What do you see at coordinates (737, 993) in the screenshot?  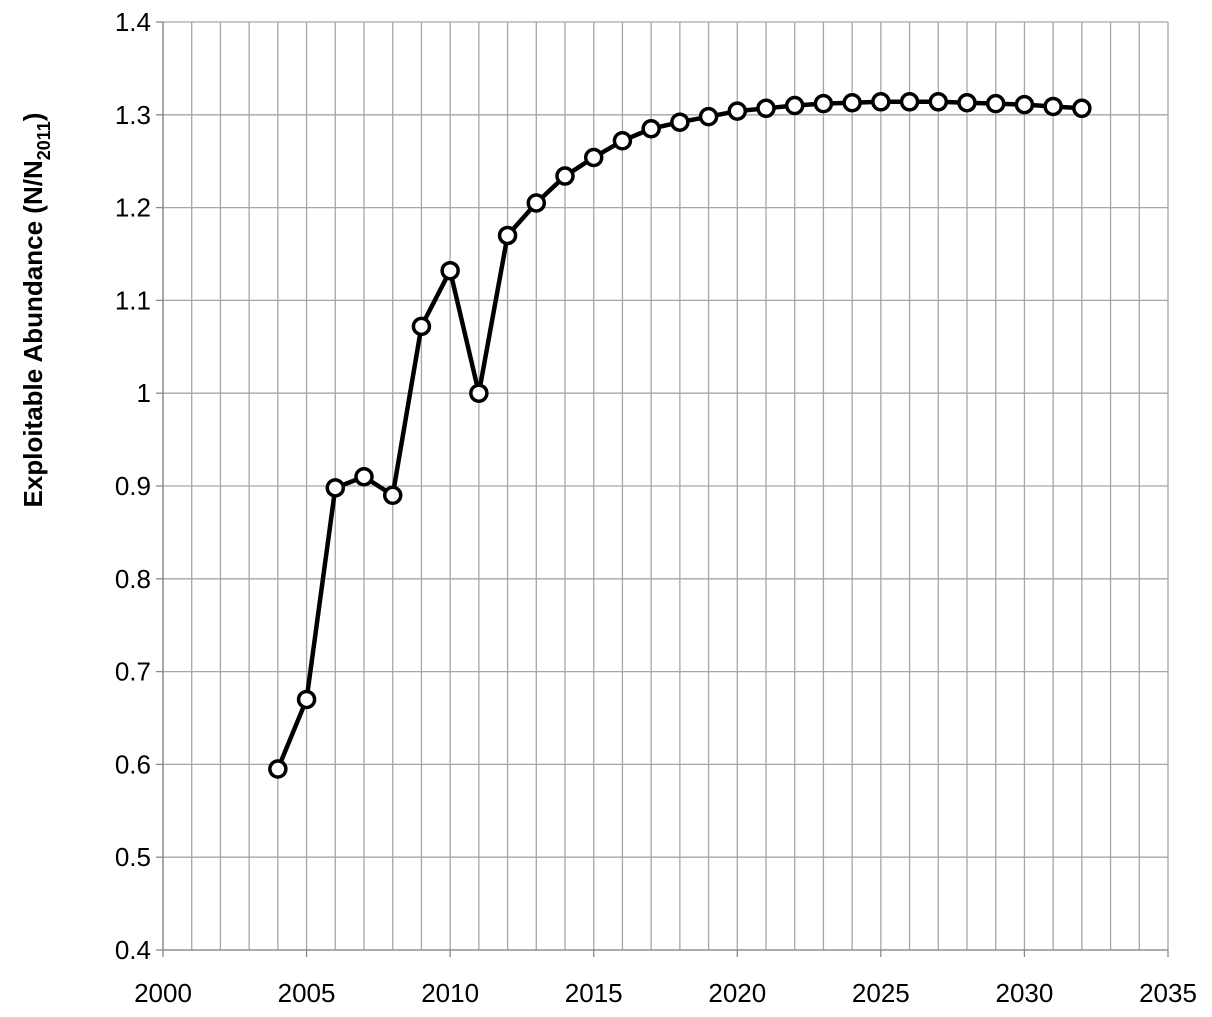 I see `x-tick-label: 2020` at bounding box center [737, 993].